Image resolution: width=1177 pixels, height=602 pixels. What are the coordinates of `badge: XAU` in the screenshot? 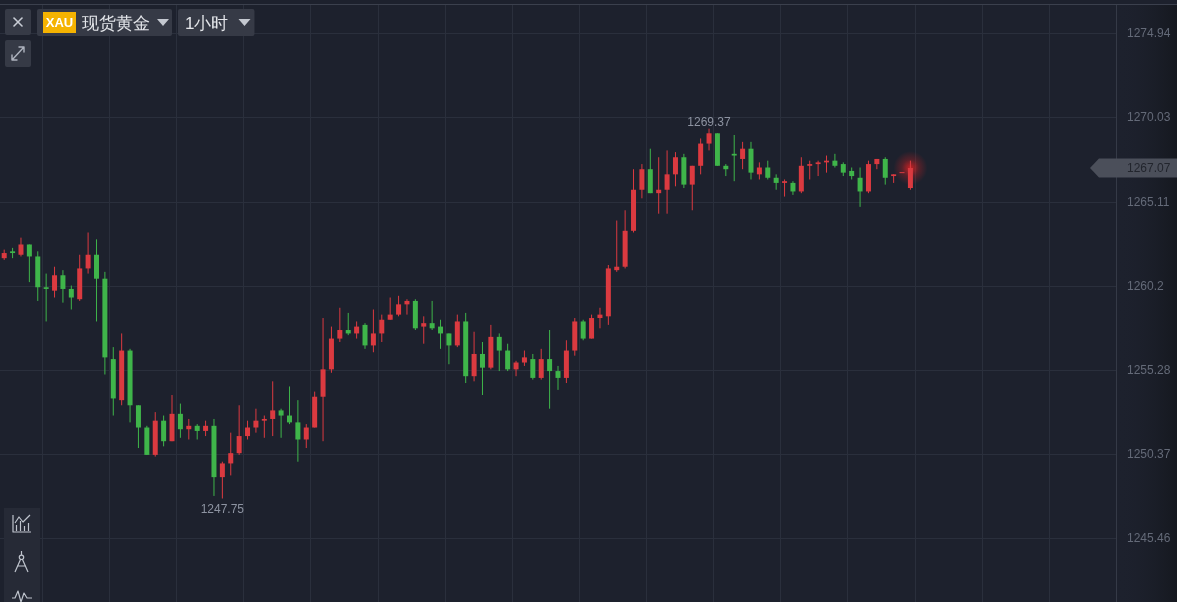 It's located at (59, 22).